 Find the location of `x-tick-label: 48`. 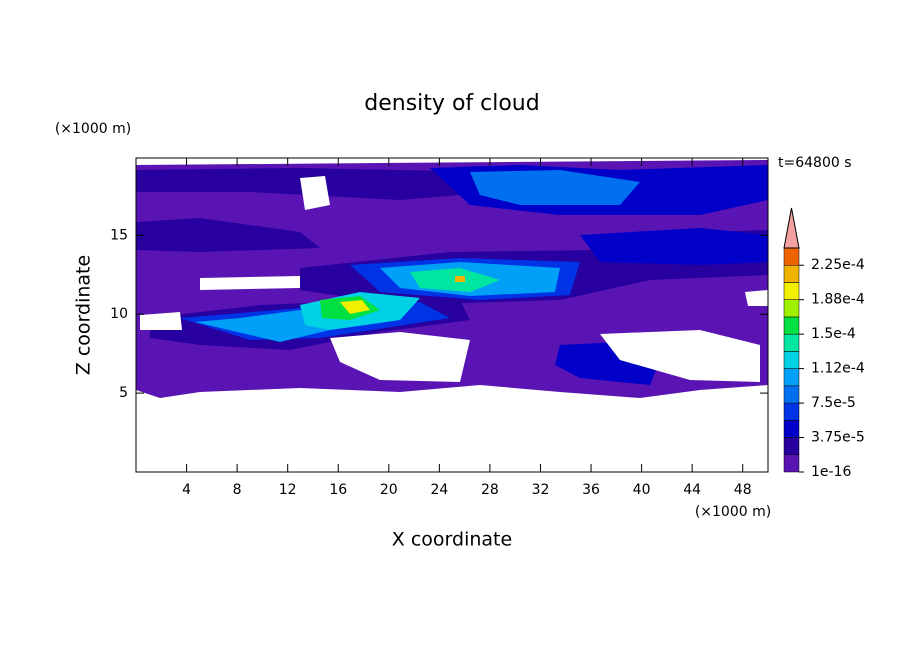

x-tick-label: 48 is located at coordinates (743, 490).